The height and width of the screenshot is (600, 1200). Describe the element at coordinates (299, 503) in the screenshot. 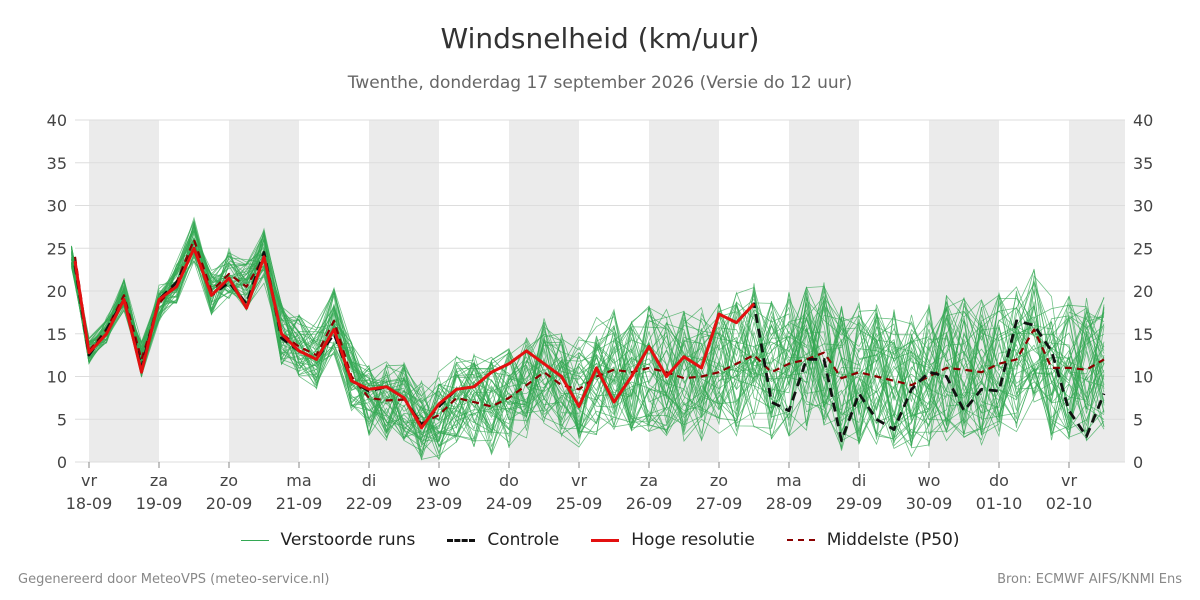

I see `x-tick-date: 21-09` at that location.